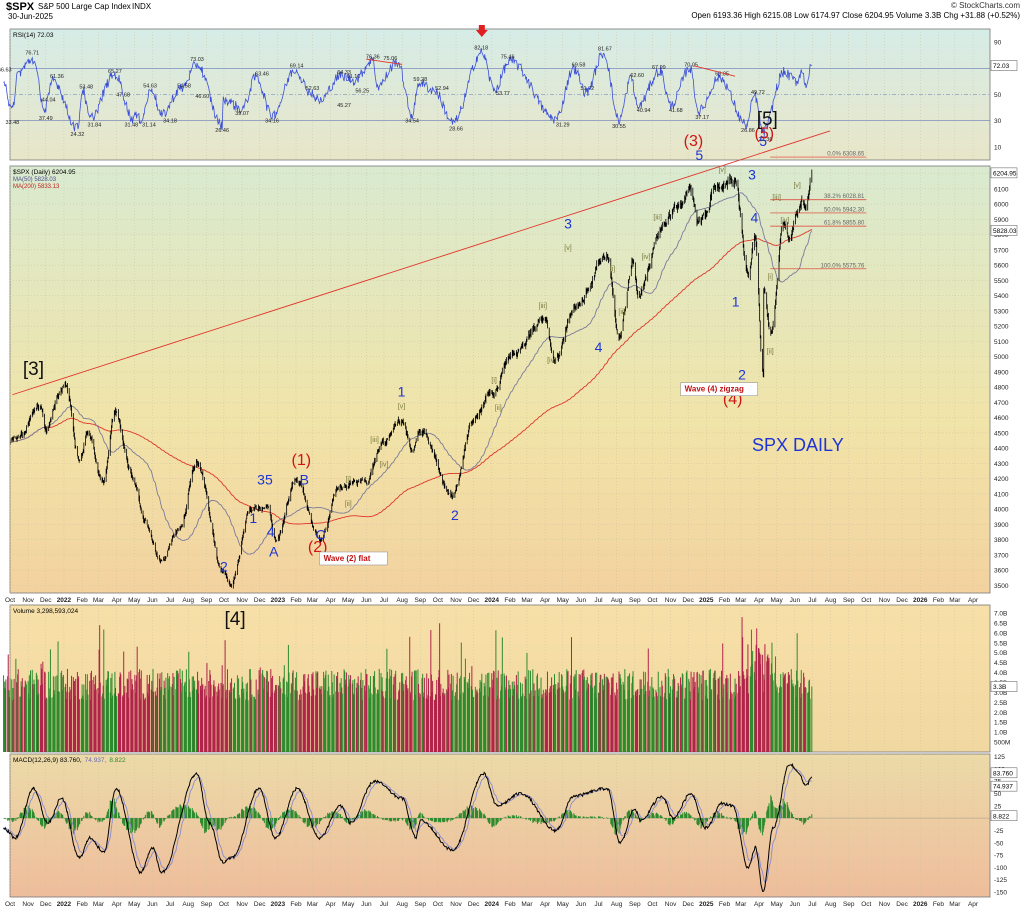 The image size is (1024, 913). What do you see at coordinates (408, 91) in the screenshot?
I see `rsi-line` at bounding box center [408, 91].